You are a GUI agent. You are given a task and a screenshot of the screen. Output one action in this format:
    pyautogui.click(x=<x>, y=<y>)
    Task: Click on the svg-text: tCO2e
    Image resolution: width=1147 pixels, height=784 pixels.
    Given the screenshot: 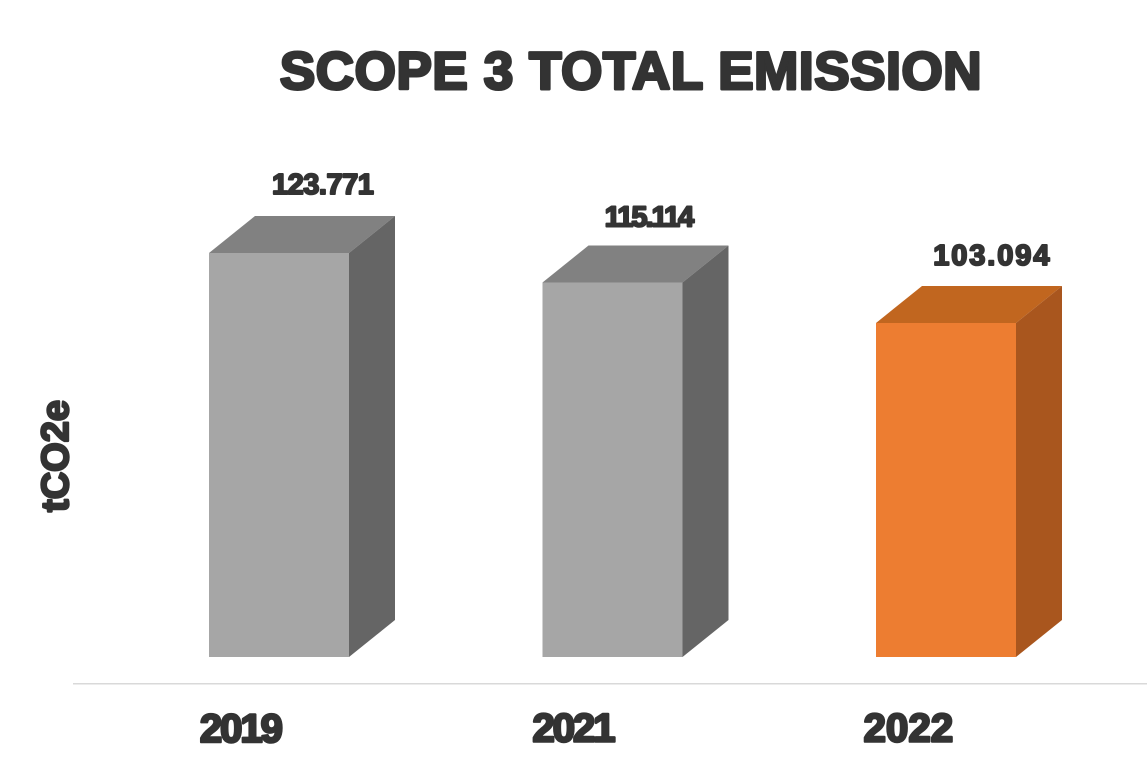 What is the action you would take?
    pyautogui.click(x=56, y=456)
    